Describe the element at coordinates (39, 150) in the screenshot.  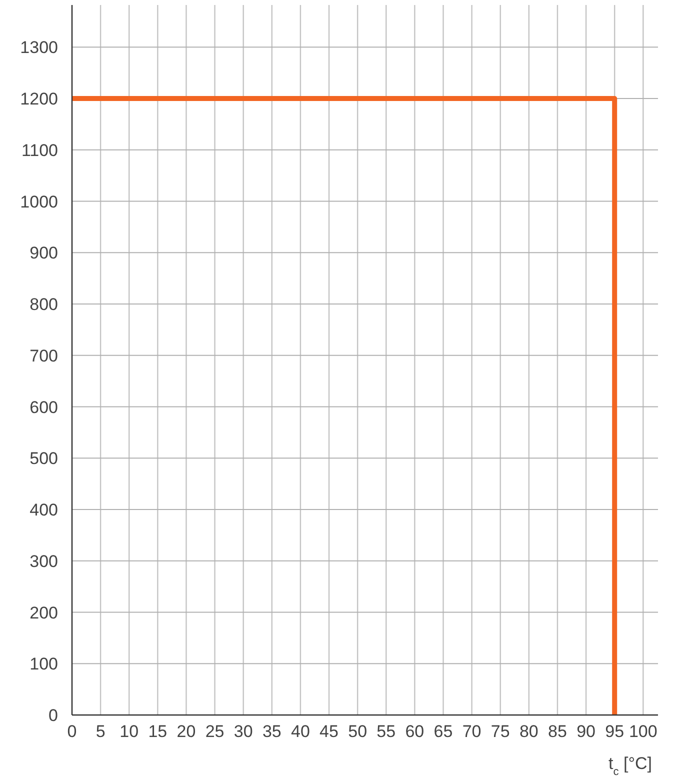
I see `y-tick-label: 1100` at that location.